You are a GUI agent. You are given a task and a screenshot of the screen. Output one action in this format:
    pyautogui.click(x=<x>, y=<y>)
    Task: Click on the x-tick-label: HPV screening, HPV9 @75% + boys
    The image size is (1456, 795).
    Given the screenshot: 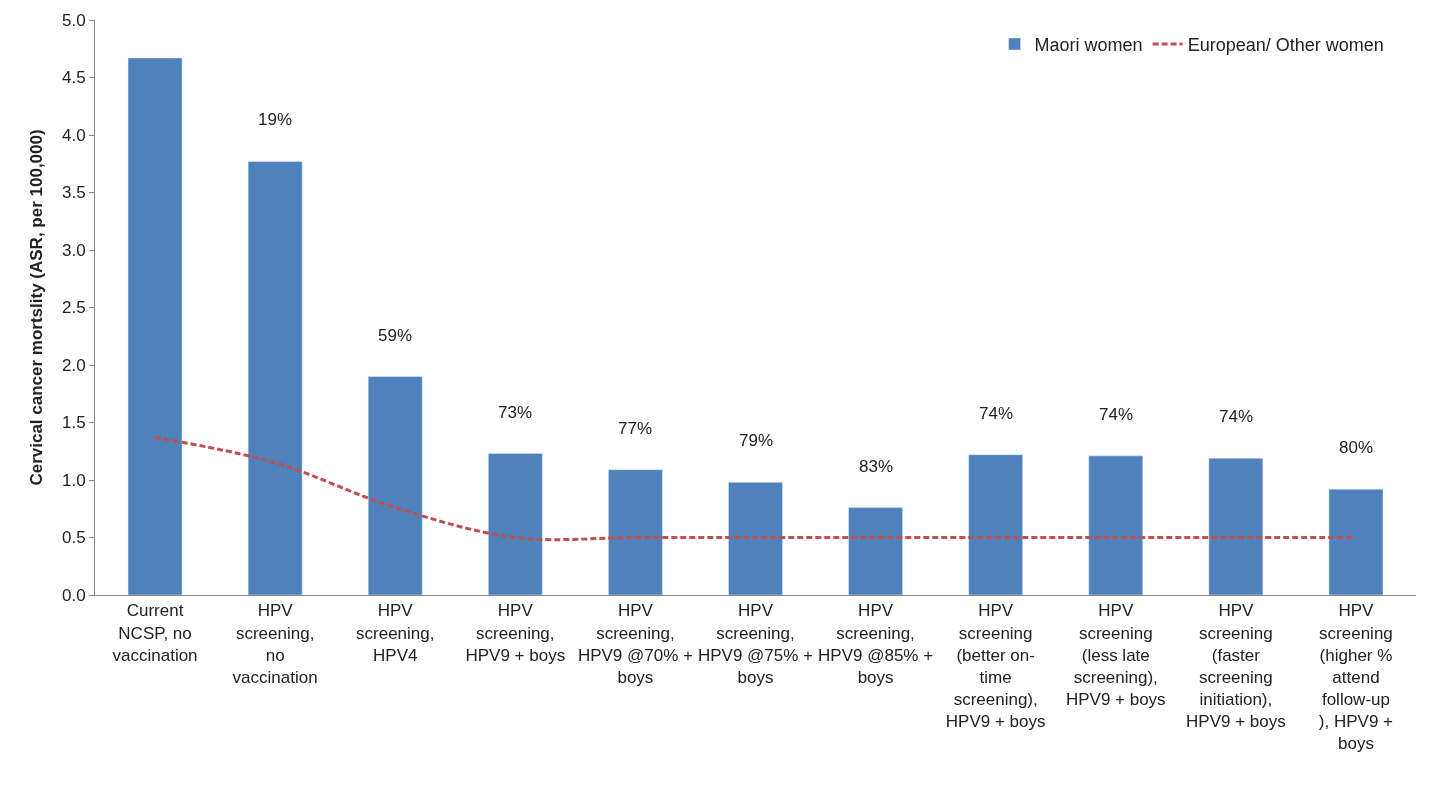 What is the action you would take?
    pyautogui.click(x=755, y=644)
    